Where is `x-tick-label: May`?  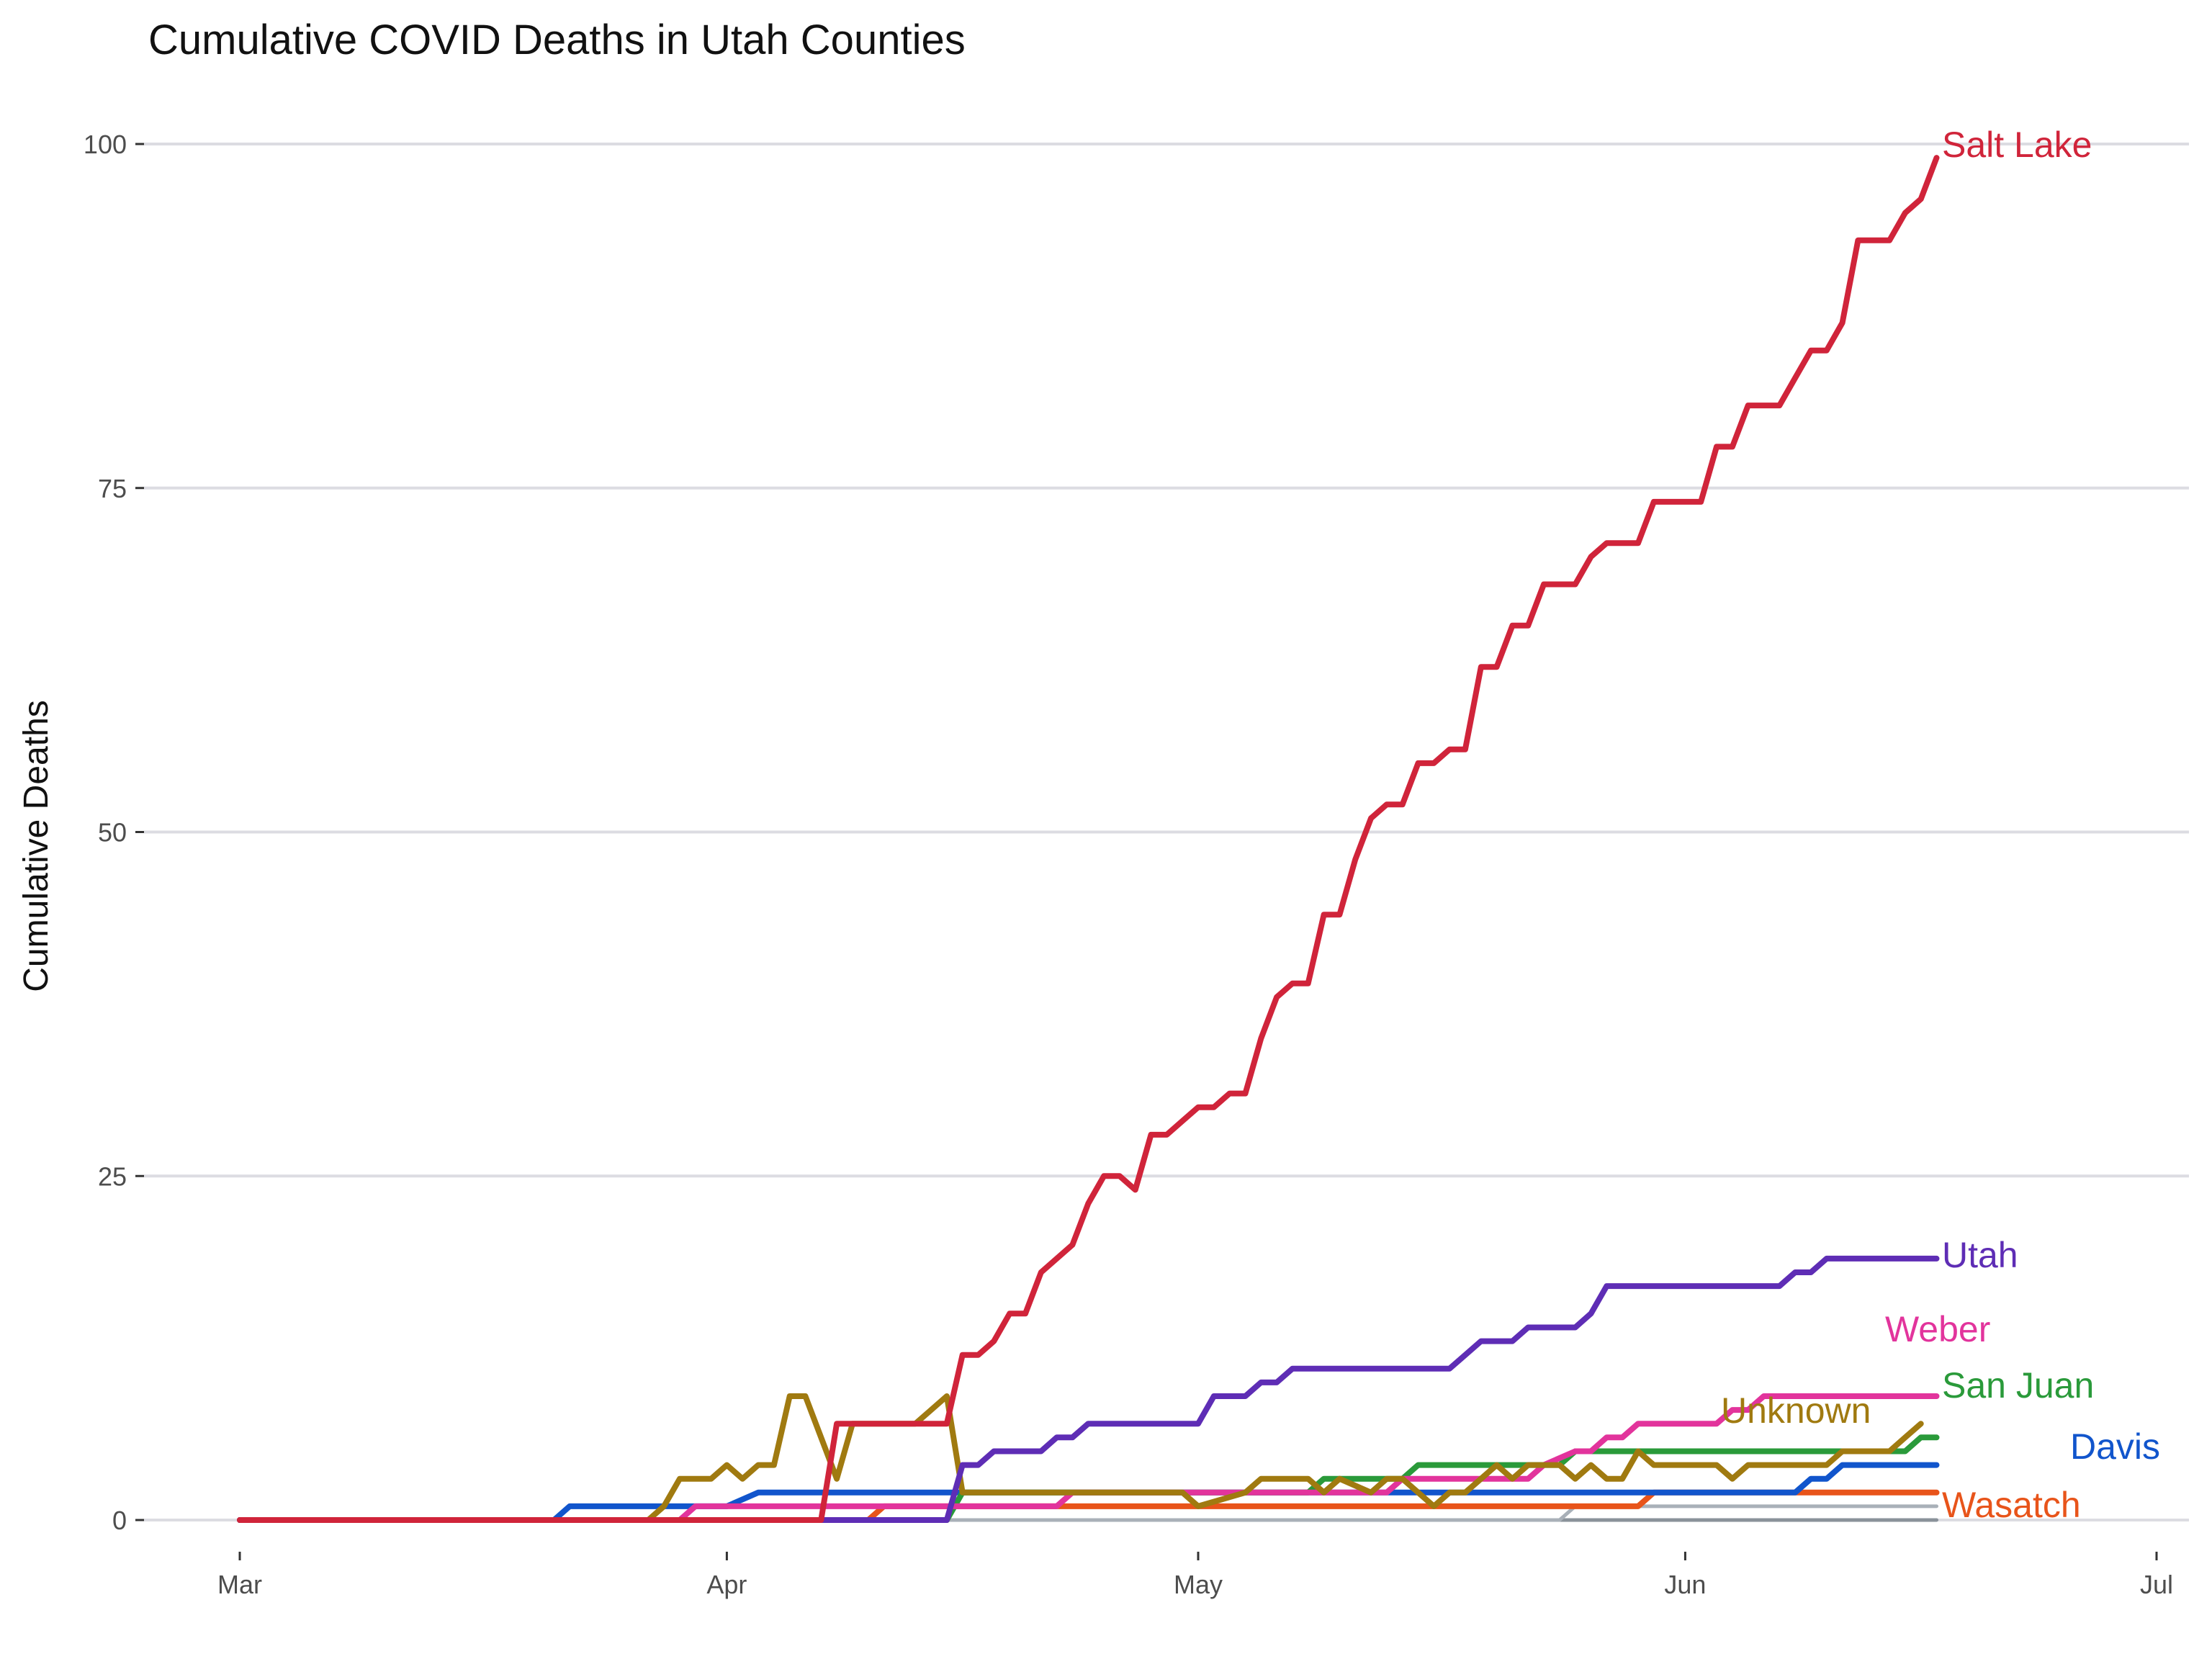
x-tick-label: May is located at coordinates (1198, 1584).